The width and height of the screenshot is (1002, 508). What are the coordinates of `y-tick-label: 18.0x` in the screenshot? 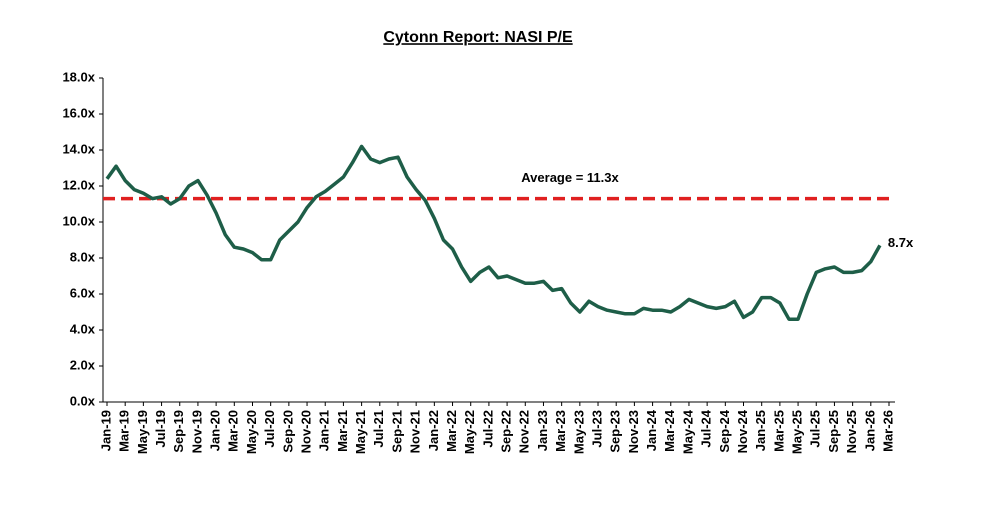 It's located at (78, 76).